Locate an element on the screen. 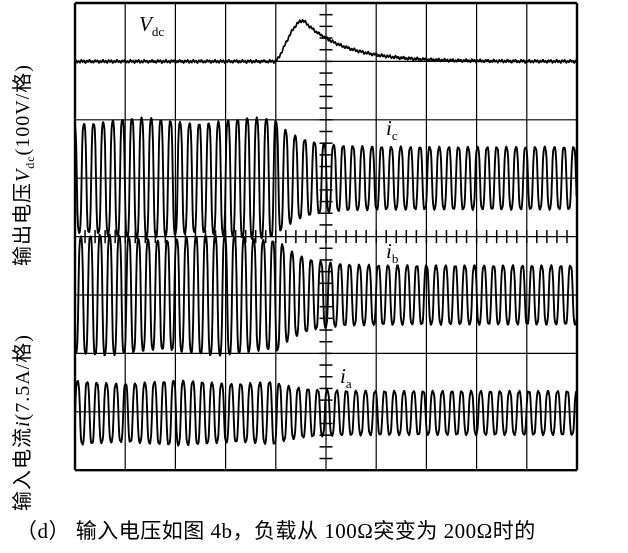 The image size is (628, 553). y-axis-label-input-current: 输入电流i(7.5A/格) is located at coordinates (23, 422).